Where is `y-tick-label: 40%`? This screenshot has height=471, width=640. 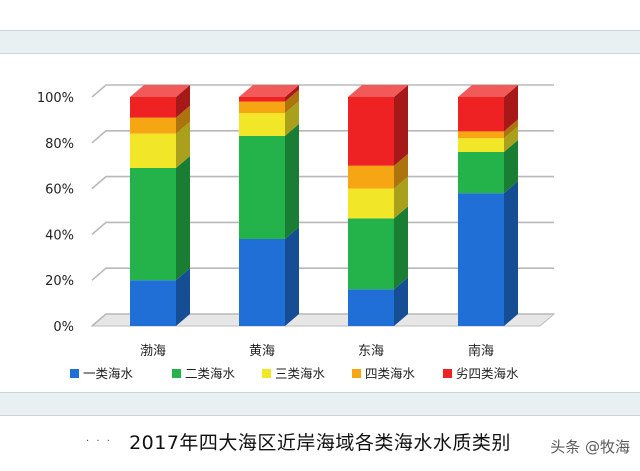 y-tick-label: 40% is located at coordinates (59, 235).